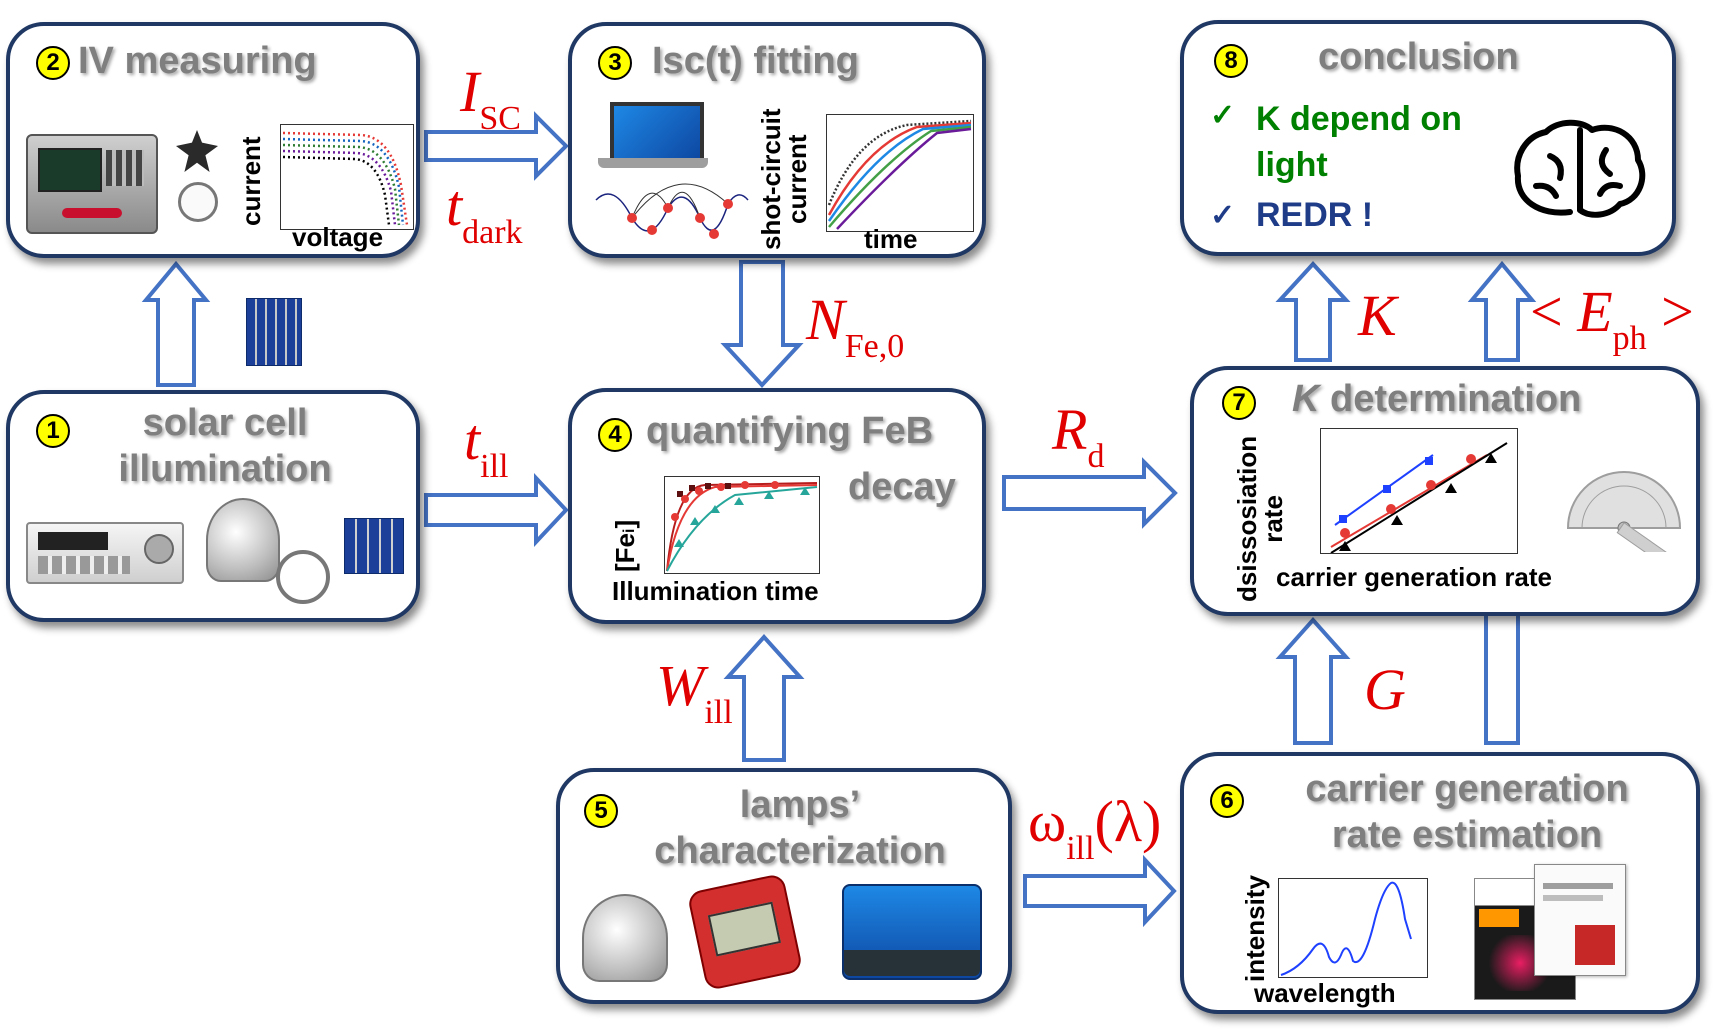  Describe the element at coordinates (1346, 928) in the screenshot. I see `lamp-spectrum` at that location.